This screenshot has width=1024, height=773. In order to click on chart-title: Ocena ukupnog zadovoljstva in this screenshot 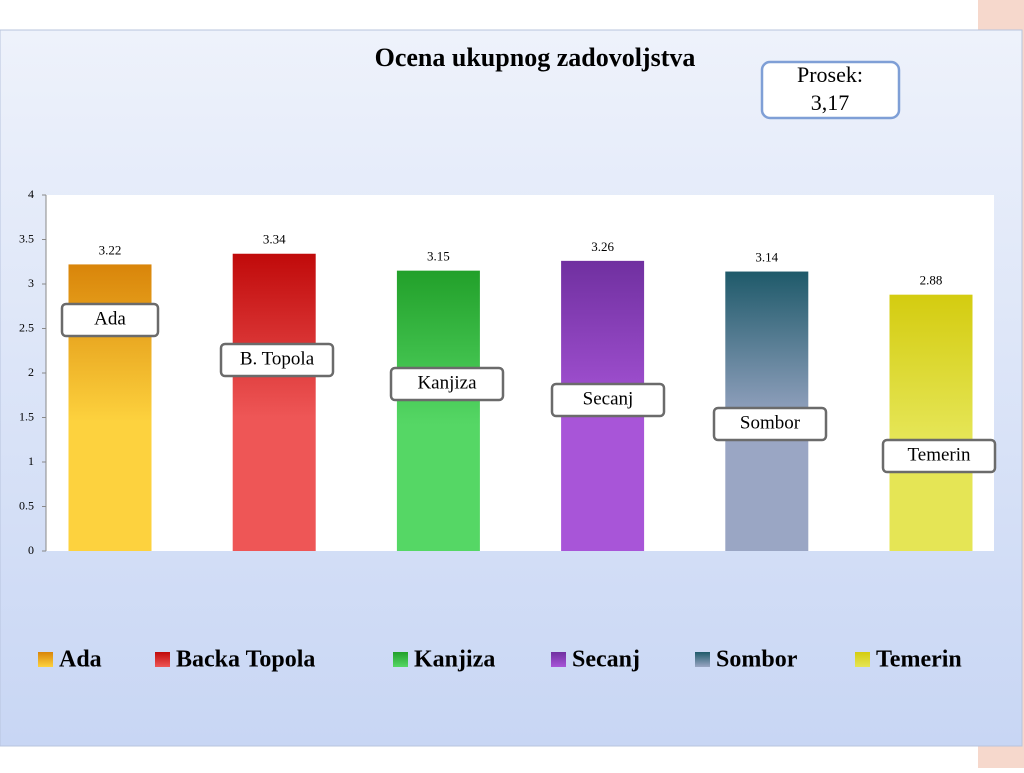, I will do `click(535, 57)`.